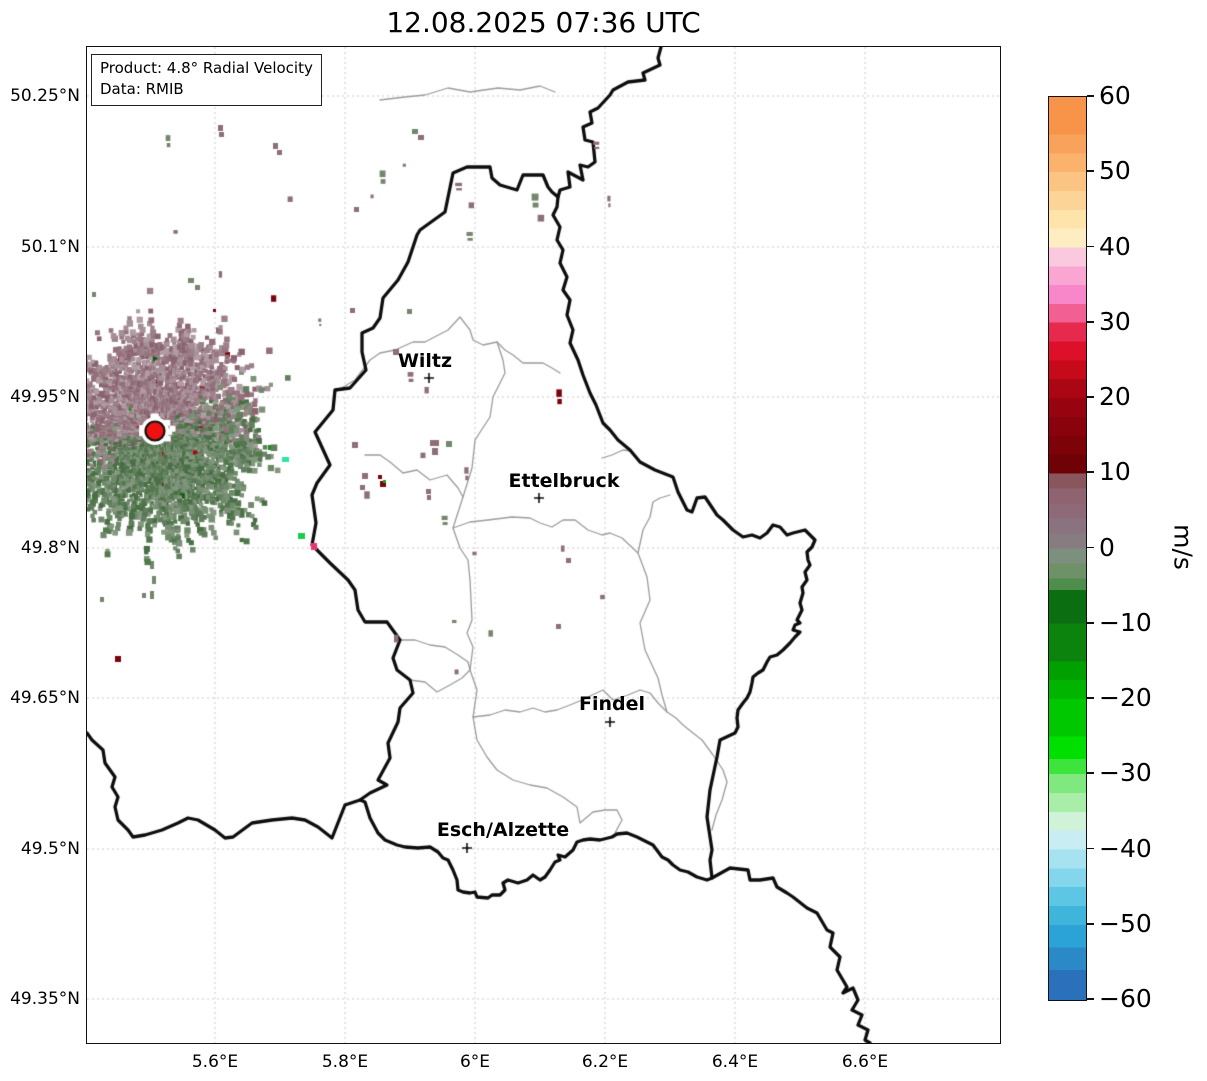 This screenshot has height=1081, width=1207. I want to click on colorbar-tick-label: −50, so click(1125, 923).